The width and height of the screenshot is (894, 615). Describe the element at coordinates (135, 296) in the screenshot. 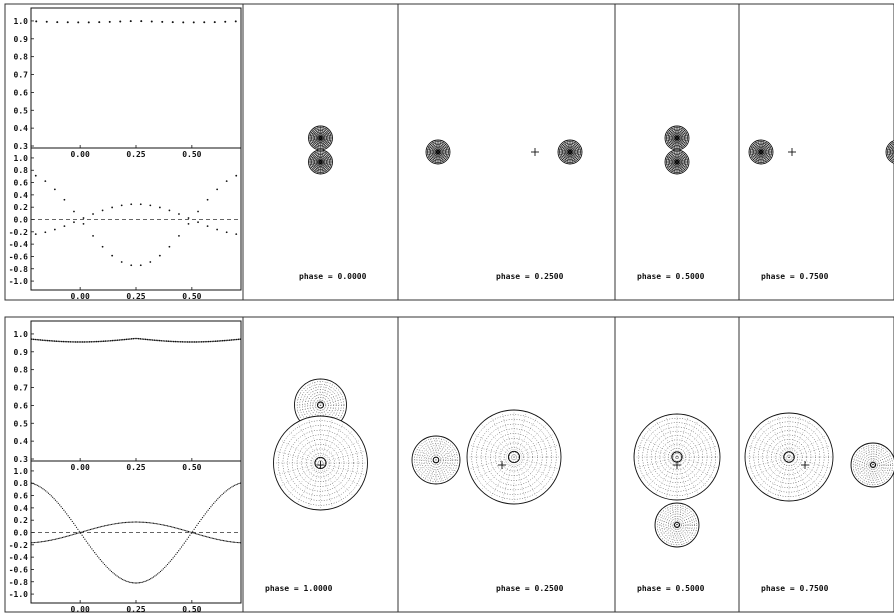

I see `rv-curve-xtick-label: 0.25` at that location.